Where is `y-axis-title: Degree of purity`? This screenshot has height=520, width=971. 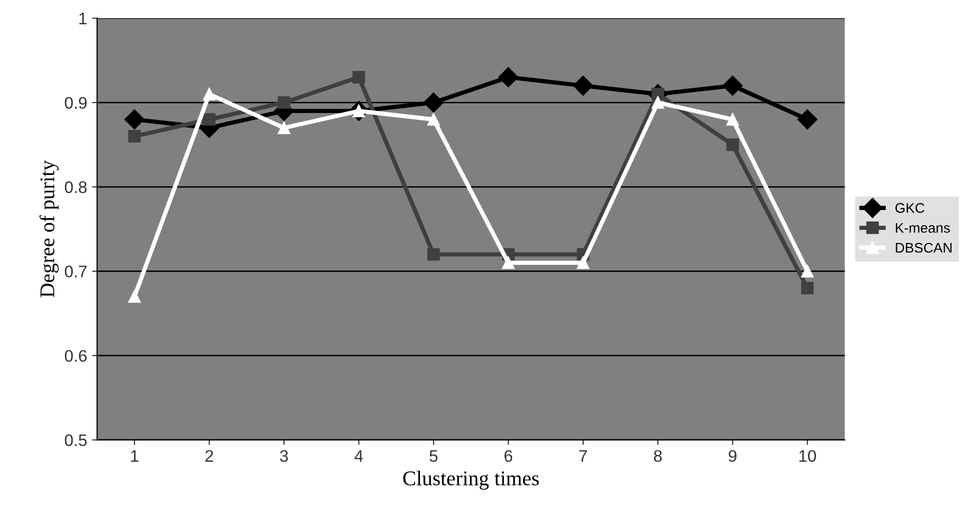 y-axis-title: Degree of purity is located at coordinates (49, 229).